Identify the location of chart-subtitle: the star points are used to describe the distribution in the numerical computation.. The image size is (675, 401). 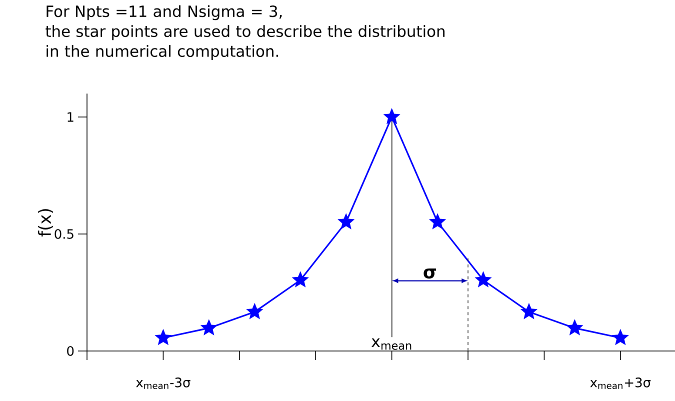
(245, 42).